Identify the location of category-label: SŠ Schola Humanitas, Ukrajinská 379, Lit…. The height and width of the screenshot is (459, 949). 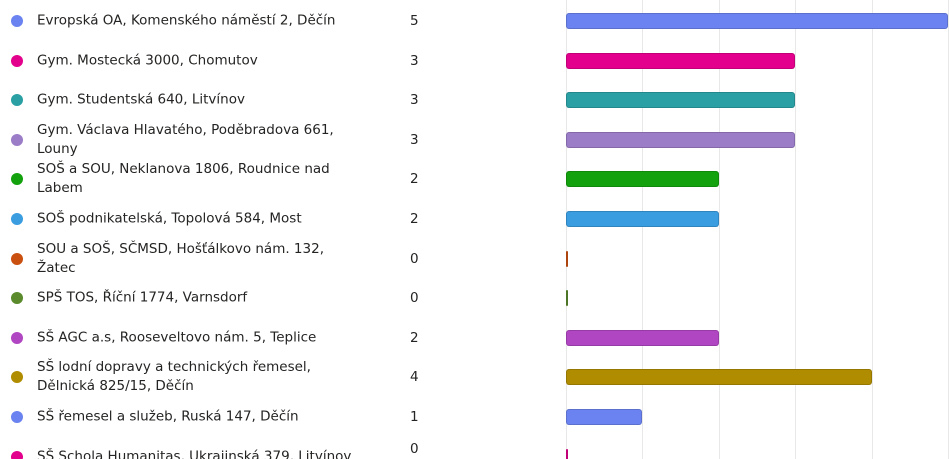
(194, 453).